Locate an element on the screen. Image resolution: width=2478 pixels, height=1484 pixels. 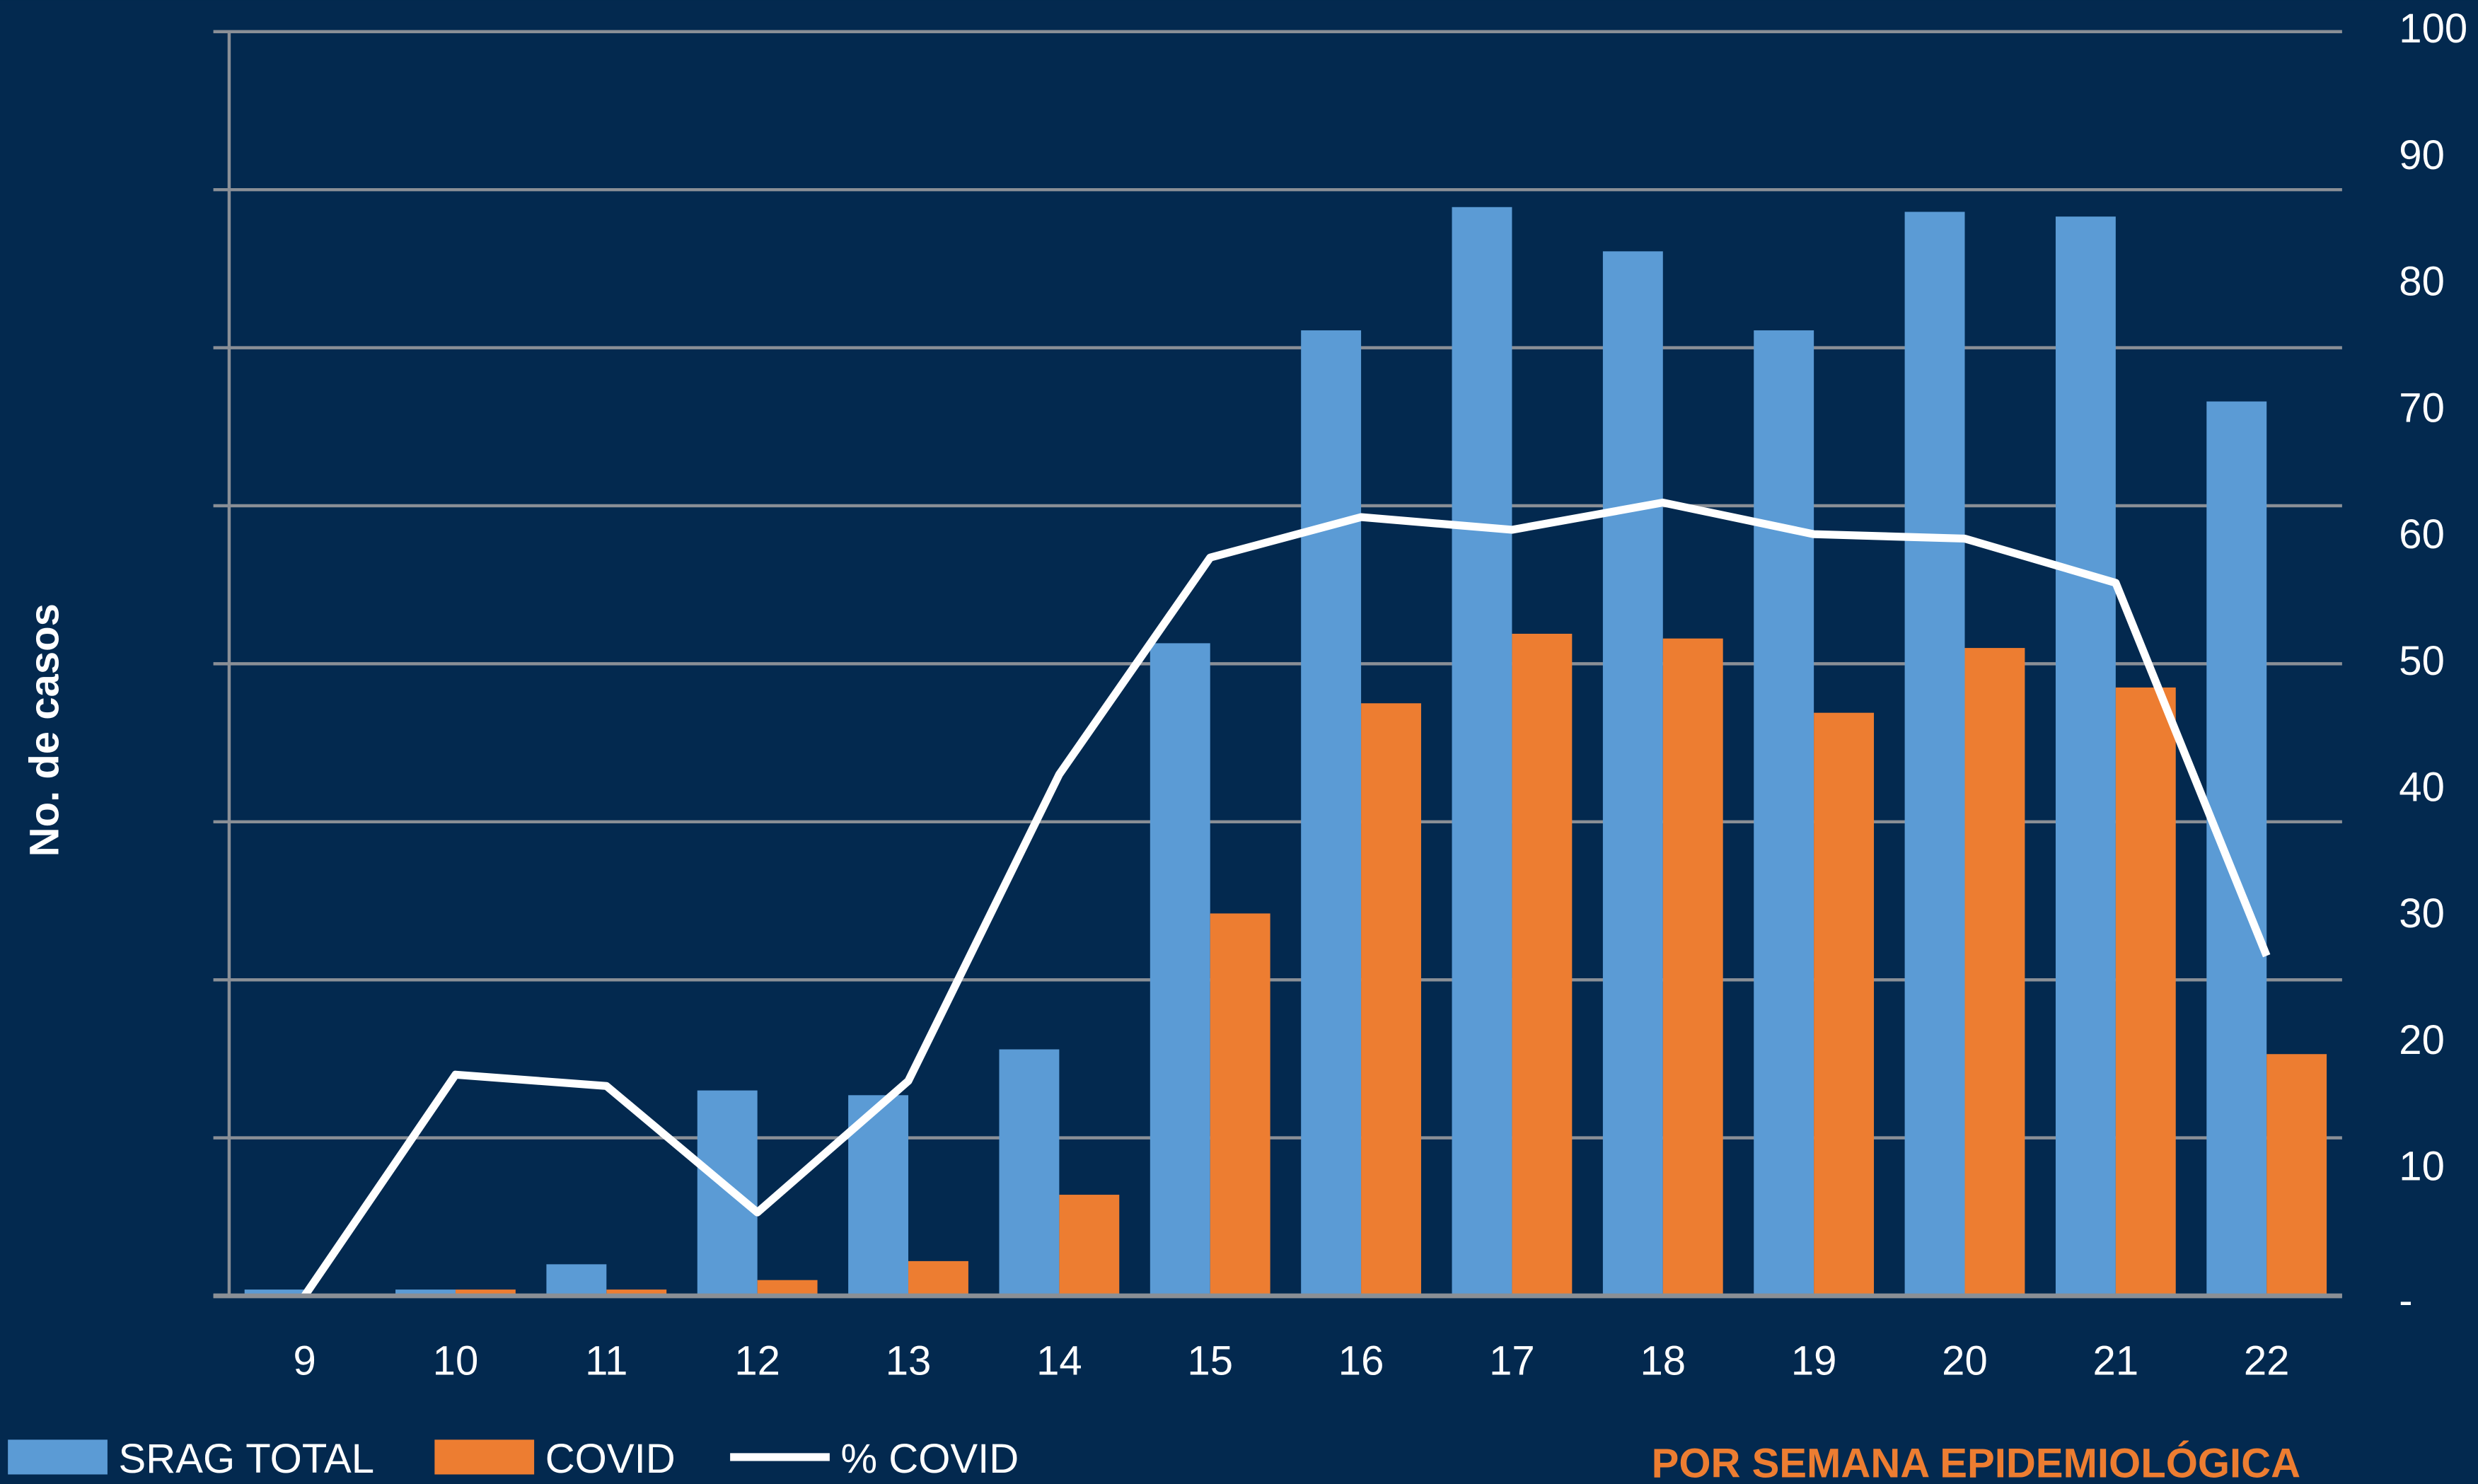
legend-label: SRAG TOTAL is located at coordinates (247, 1459).